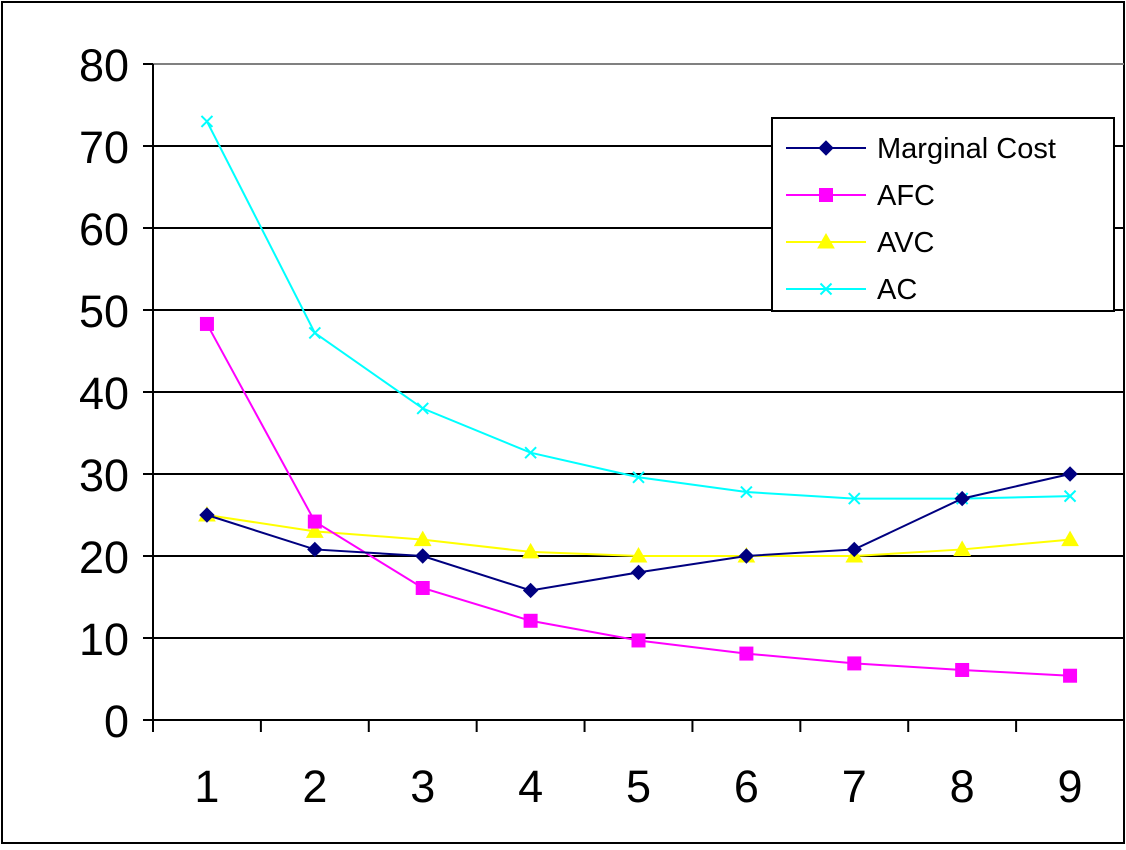 This screenshot has width=1126, height=850. I want to click on y-tick-label: 30, so click(104, 475).